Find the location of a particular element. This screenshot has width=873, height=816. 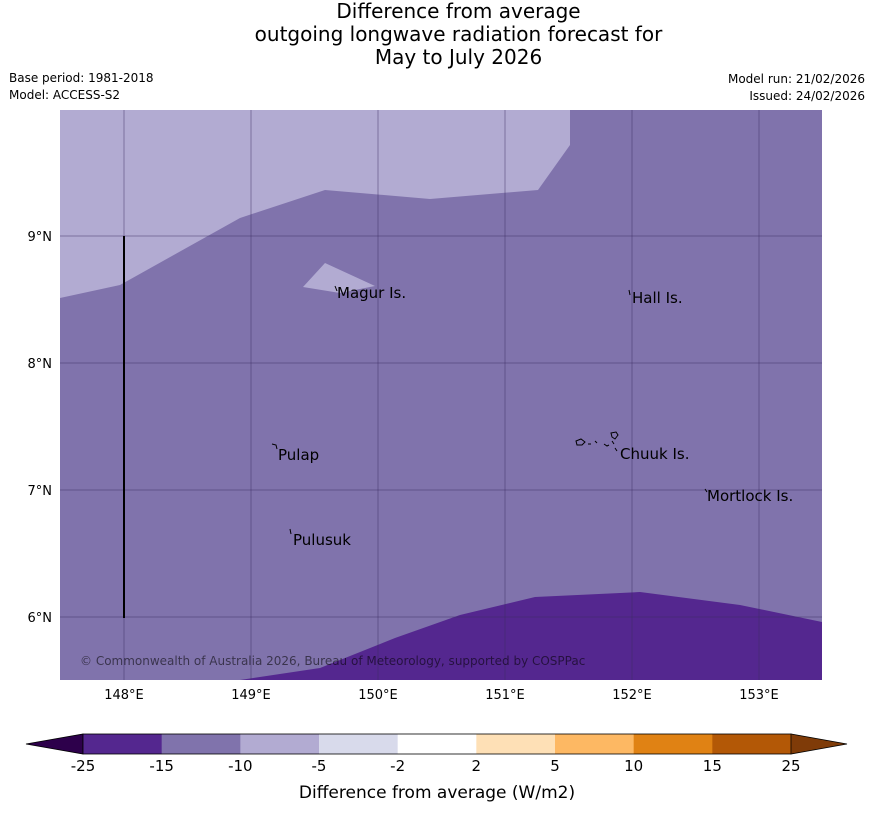

title-line-1: Difference from average is located at coordinates (458, 11).